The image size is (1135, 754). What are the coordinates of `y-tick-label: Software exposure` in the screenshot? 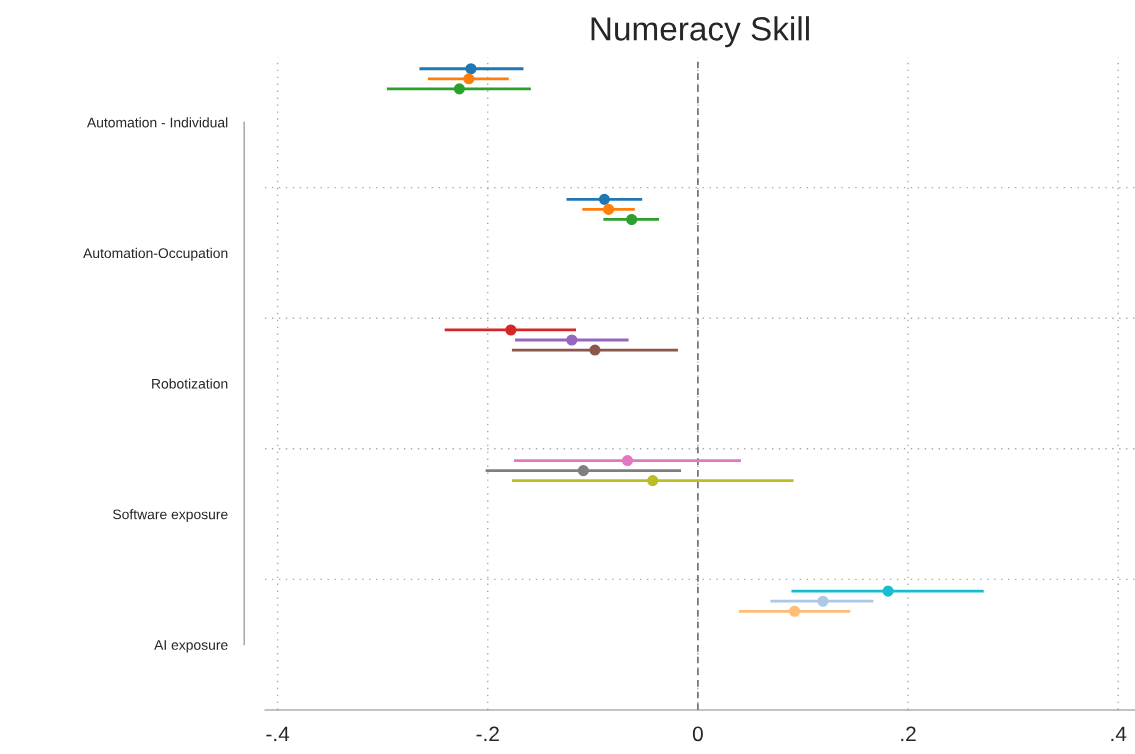 It's located at (170, 516).